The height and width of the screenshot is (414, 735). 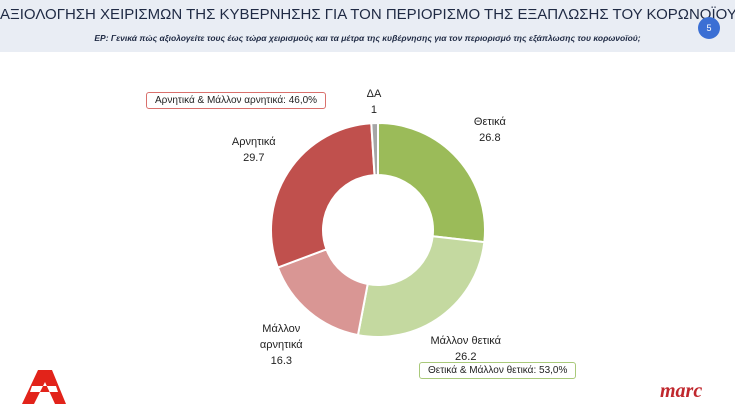 I want to click on category-label: Μάλλον θετικά, so click(x=466, y=341).